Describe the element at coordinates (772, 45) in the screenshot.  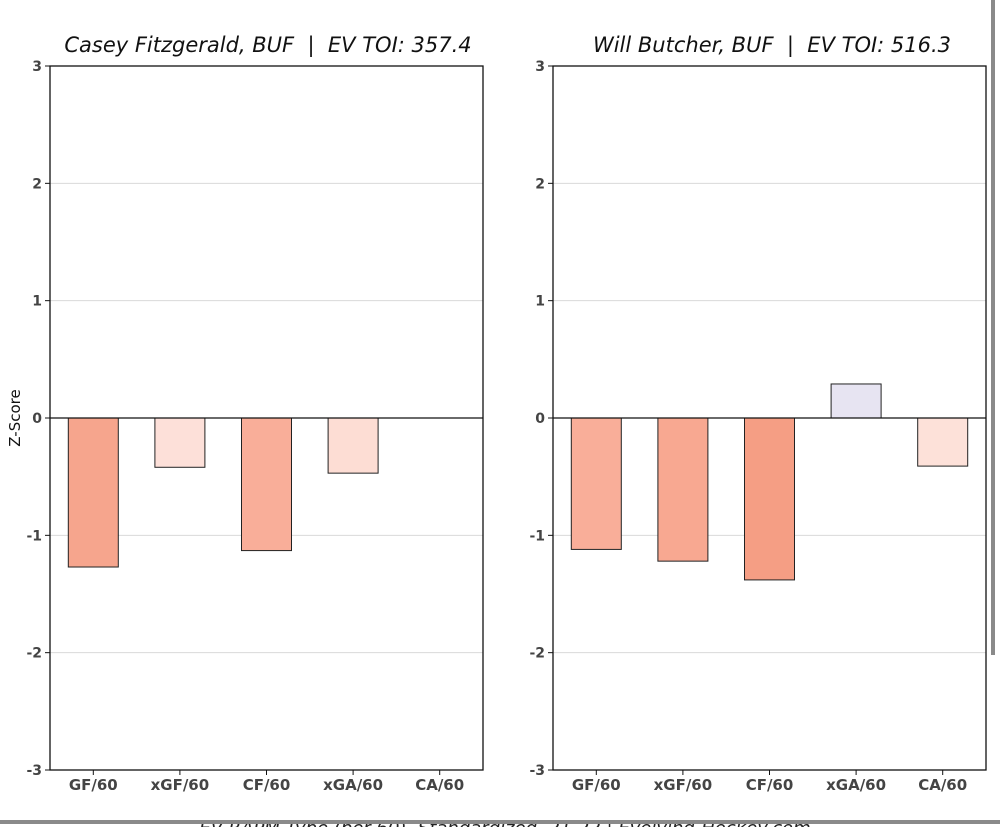
I see `chart-title: Will Butcher, BUF | EV TOI: 516.3` at that location.